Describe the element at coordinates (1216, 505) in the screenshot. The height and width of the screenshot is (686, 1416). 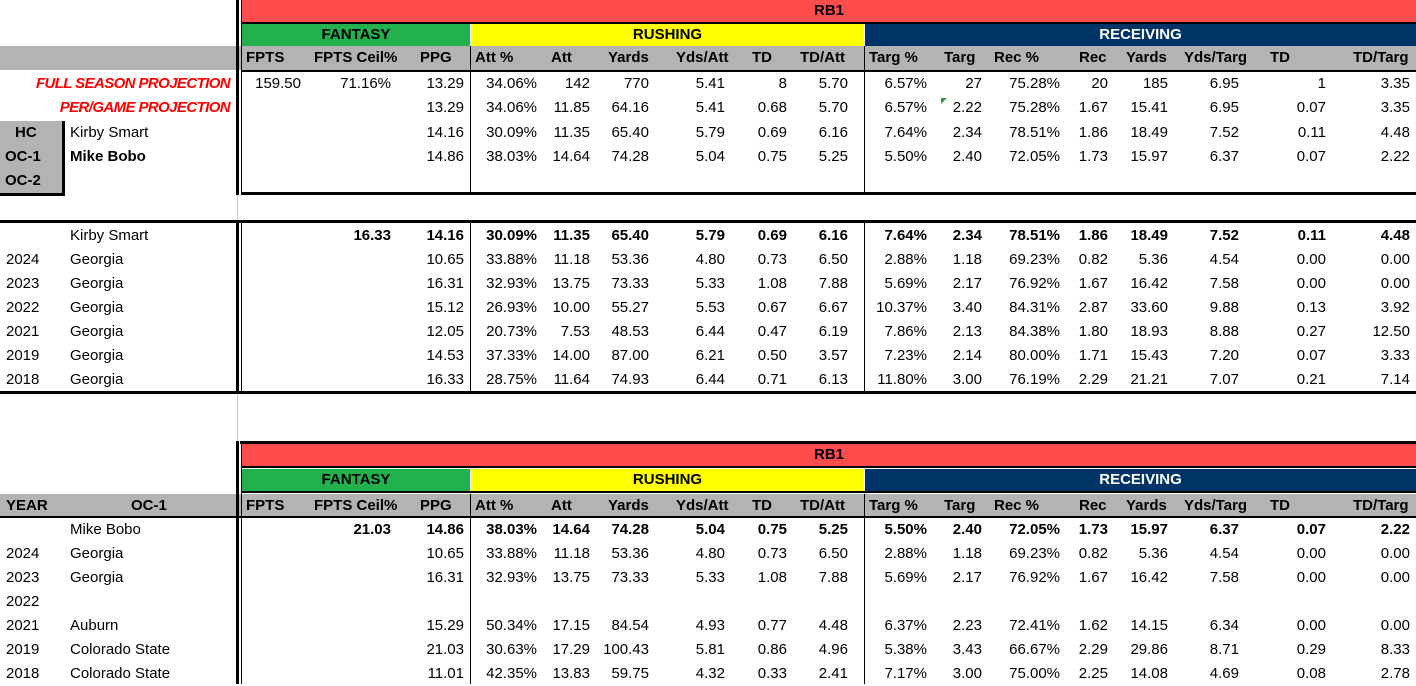
I see `oc-col-header-yds-targ: Yds/Targ` at that location.